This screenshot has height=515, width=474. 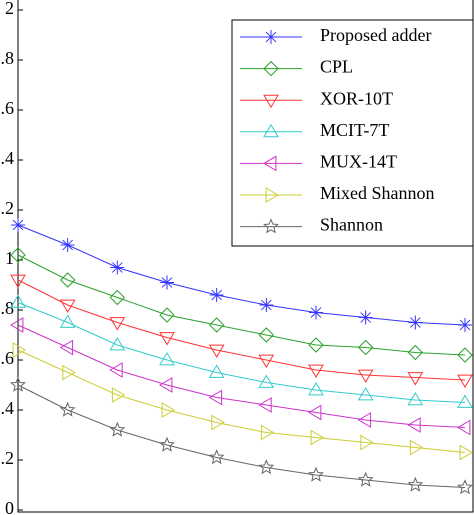 What do you see at coordinates (7, 158) in the screenshot?
I see `y-tick-label: 1.4` at bounding box center [7, 158].